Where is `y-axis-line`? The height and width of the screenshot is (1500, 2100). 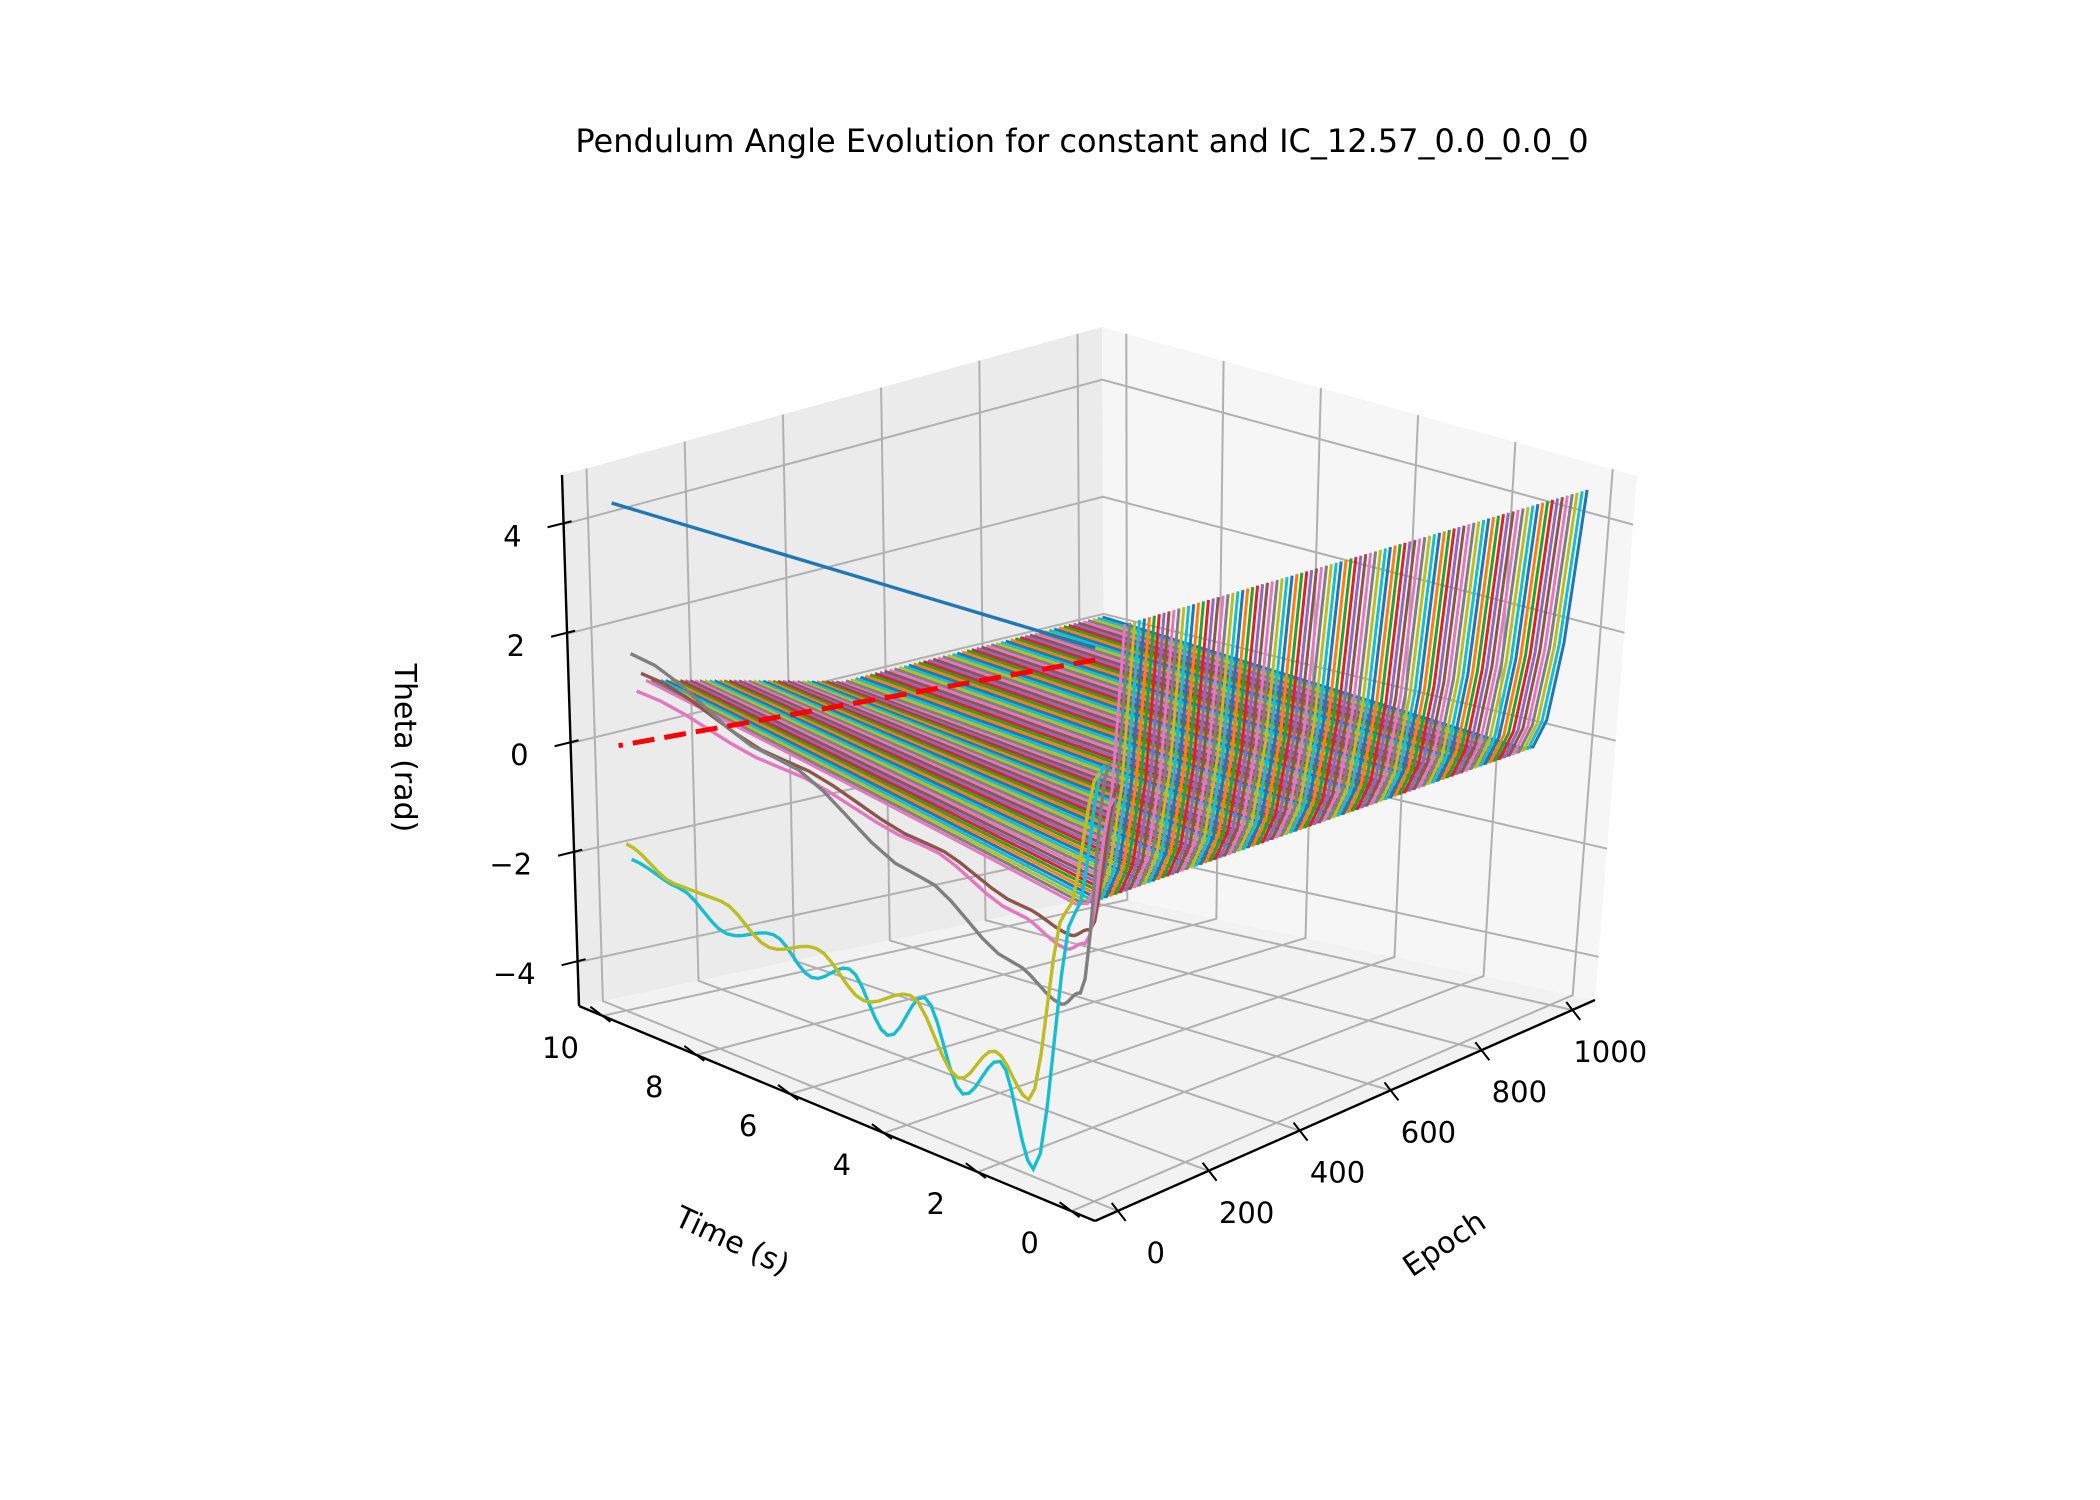 y-axis-line is located at coordinates (837, 1113).